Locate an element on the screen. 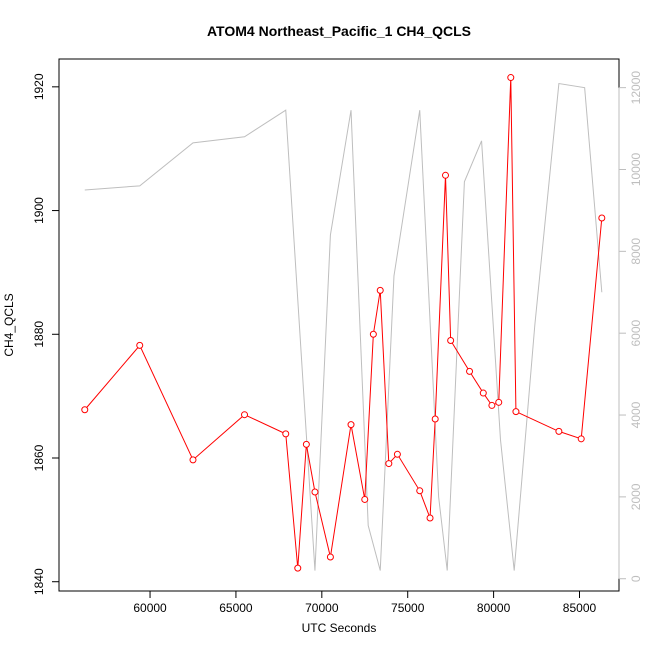 Image resolution: width=650 pixels, height=650 pixels. y2-tick-label: 0 is located at coordinates (636, 578).